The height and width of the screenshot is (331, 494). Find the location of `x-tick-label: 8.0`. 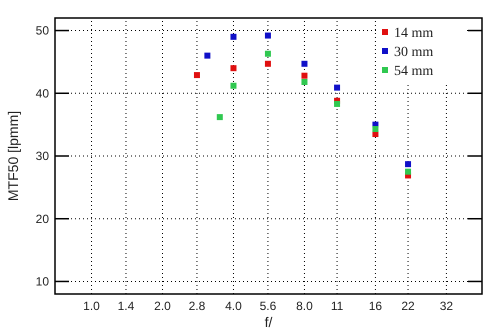

x-tick-label: 8.0 is located at coordinates (305, 306).